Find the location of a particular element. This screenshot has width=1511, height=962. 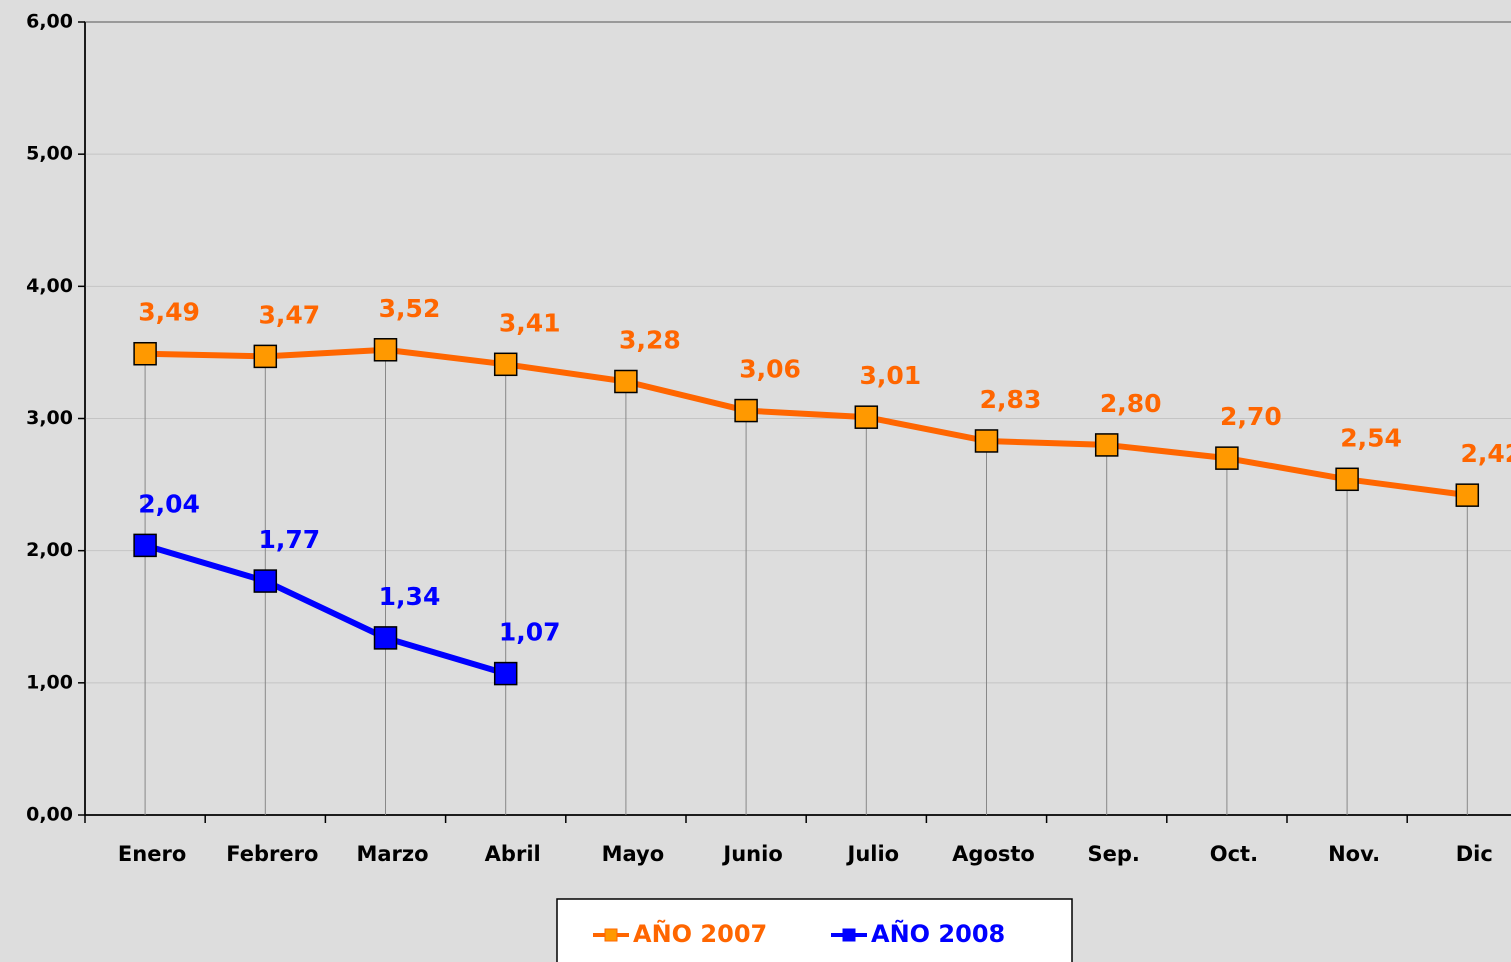

y-tick-label: 4,00 is located at coordinates (49, 286).